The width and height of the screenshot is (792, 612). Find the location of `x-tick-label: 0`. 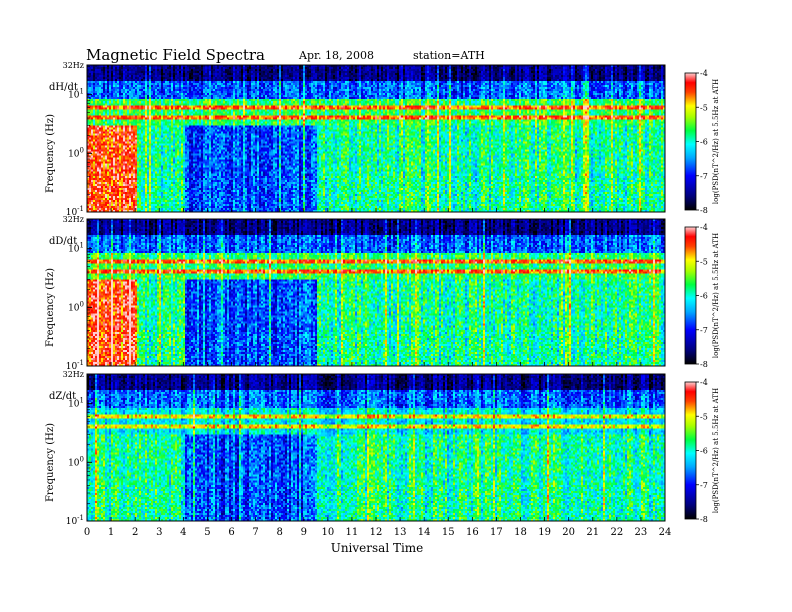

x-tick-label: 0 is located at coordinates (87, 532).